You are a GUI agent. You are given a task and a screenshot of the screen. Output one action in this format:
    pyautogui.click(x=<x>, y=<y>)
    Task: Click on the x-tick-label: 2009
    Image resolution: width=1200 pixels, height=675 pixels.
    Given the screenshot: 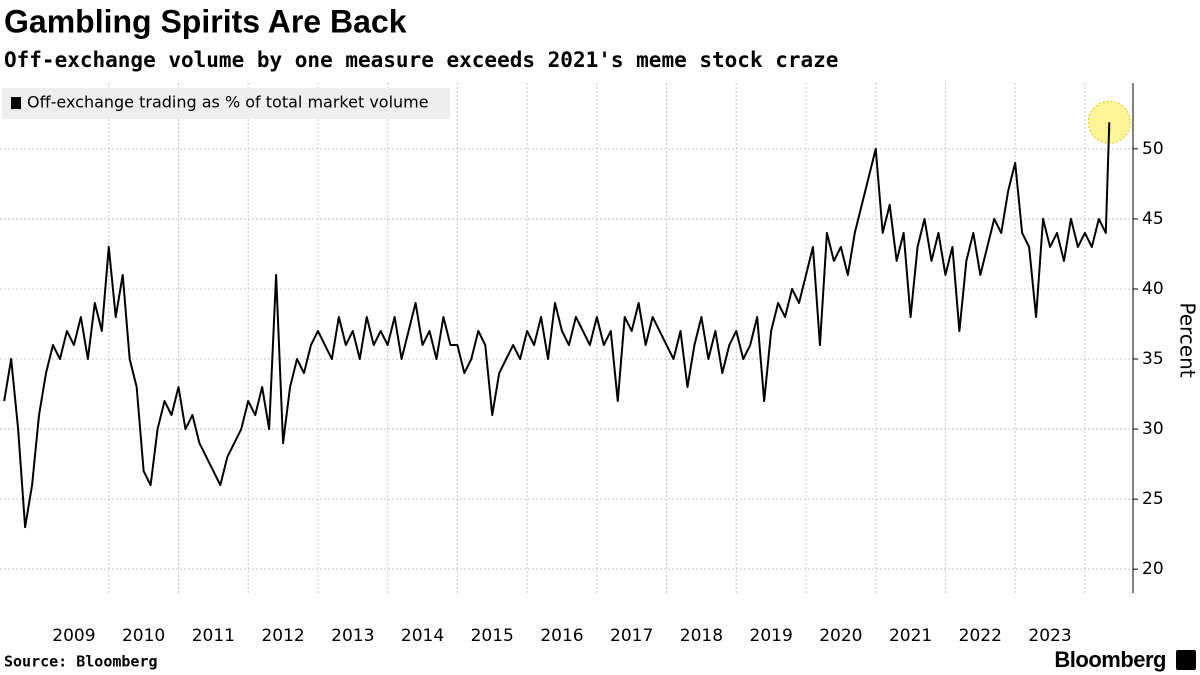 What is the action you would take?
    pyautogui.click(x=73, y=636)
    